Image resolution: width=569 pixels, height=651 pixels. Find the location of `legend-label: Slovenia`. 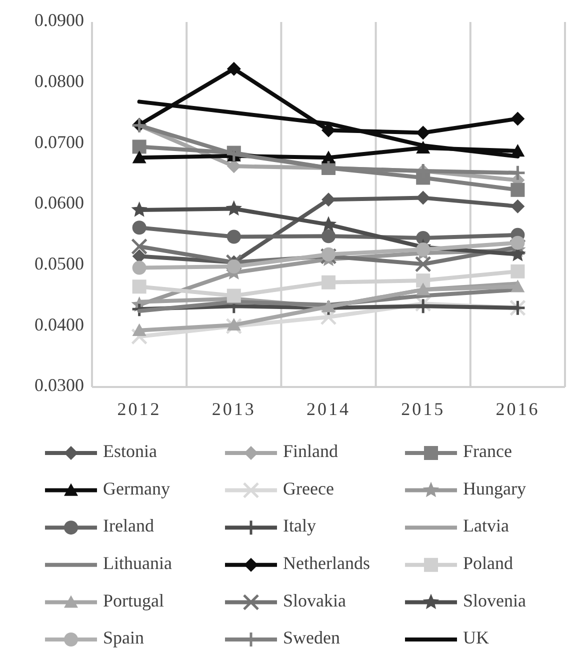

legend-label: Slovenia is located at coordinates (494, 600).